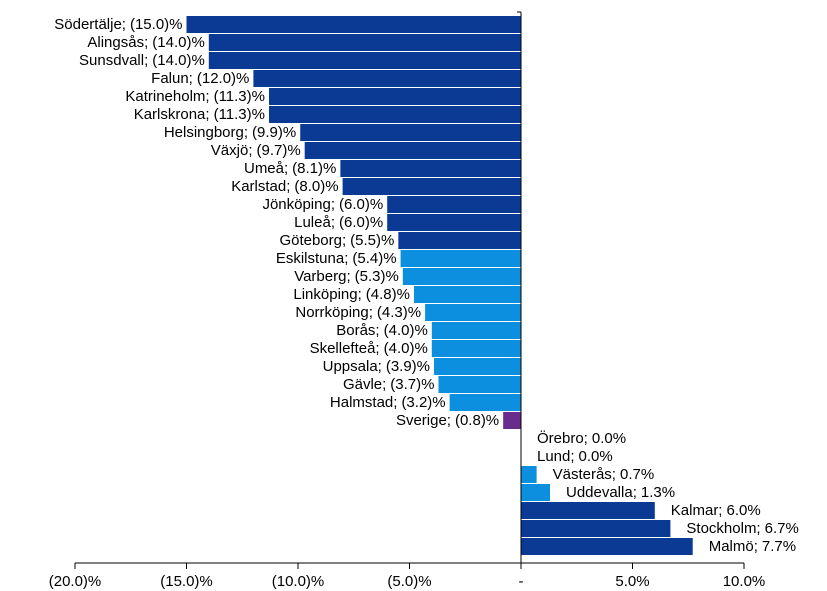  I want to click on bar-label: Karlskrona; (11.3)%, so click(199, 114).